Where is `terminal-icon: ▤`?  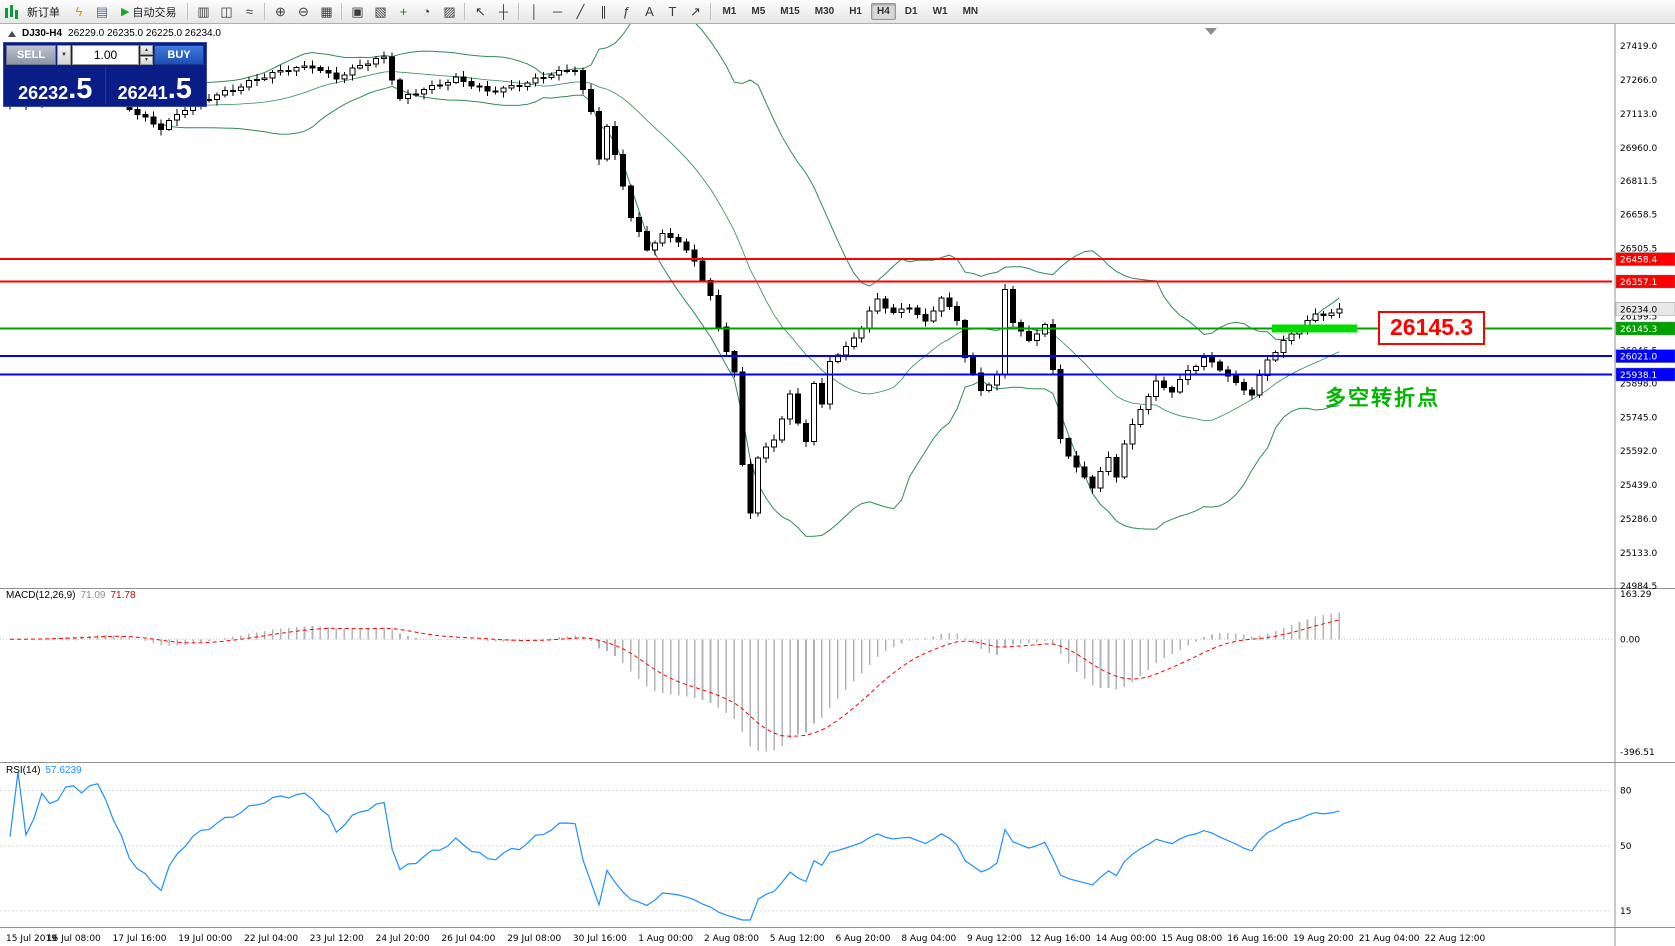 terminal-icon: ▤ is located at coordinates (102, 11).